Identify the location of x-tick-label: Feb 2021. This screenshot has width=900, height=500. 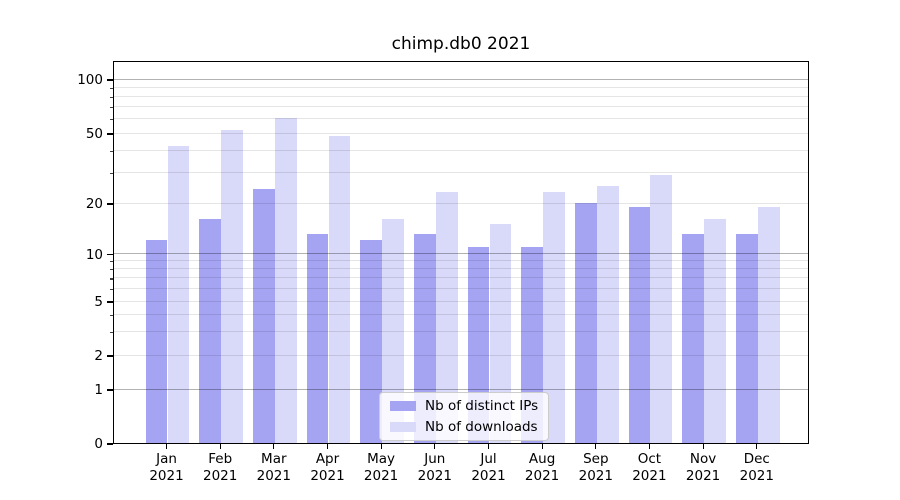
(220, 467).